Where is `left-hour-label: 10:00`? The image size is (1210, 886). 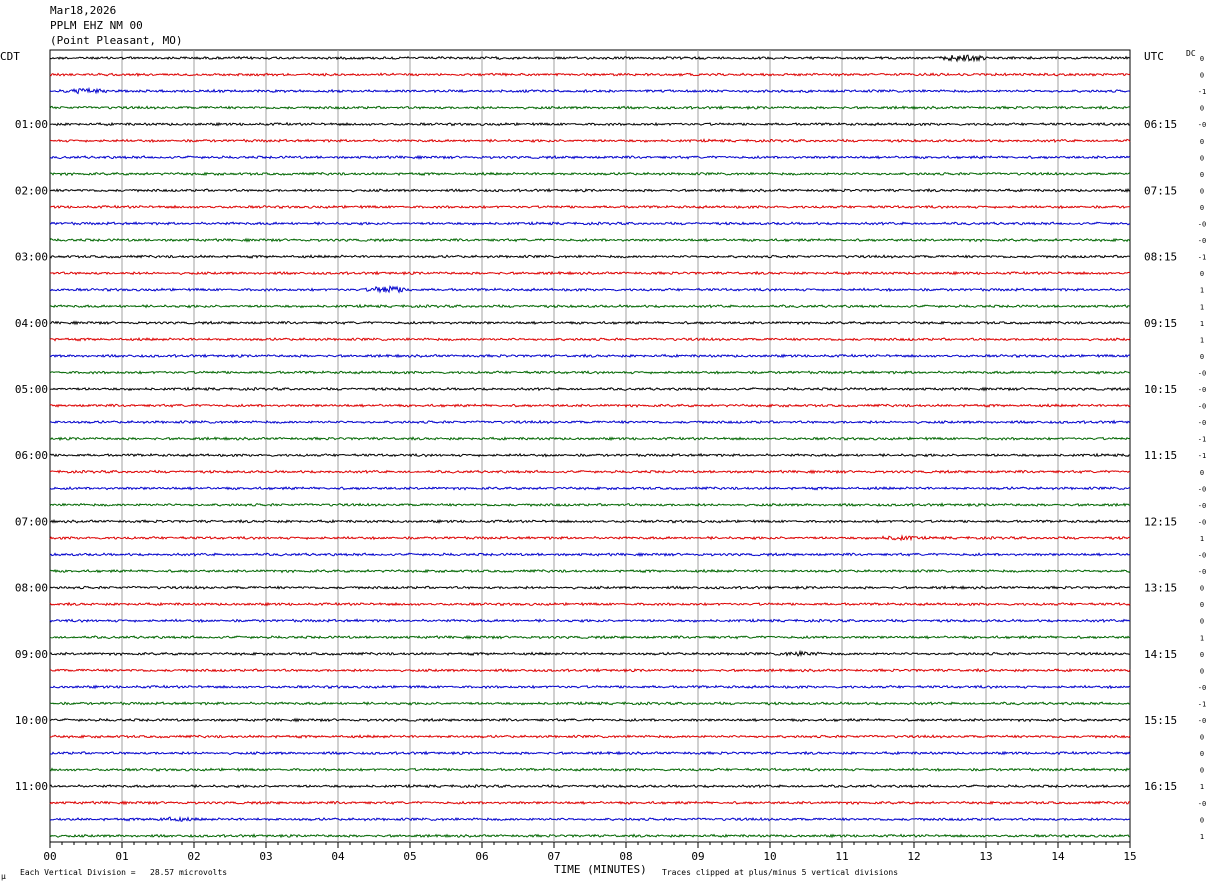
left-hour-label: 10:00 is located at coordinates (31, 720).